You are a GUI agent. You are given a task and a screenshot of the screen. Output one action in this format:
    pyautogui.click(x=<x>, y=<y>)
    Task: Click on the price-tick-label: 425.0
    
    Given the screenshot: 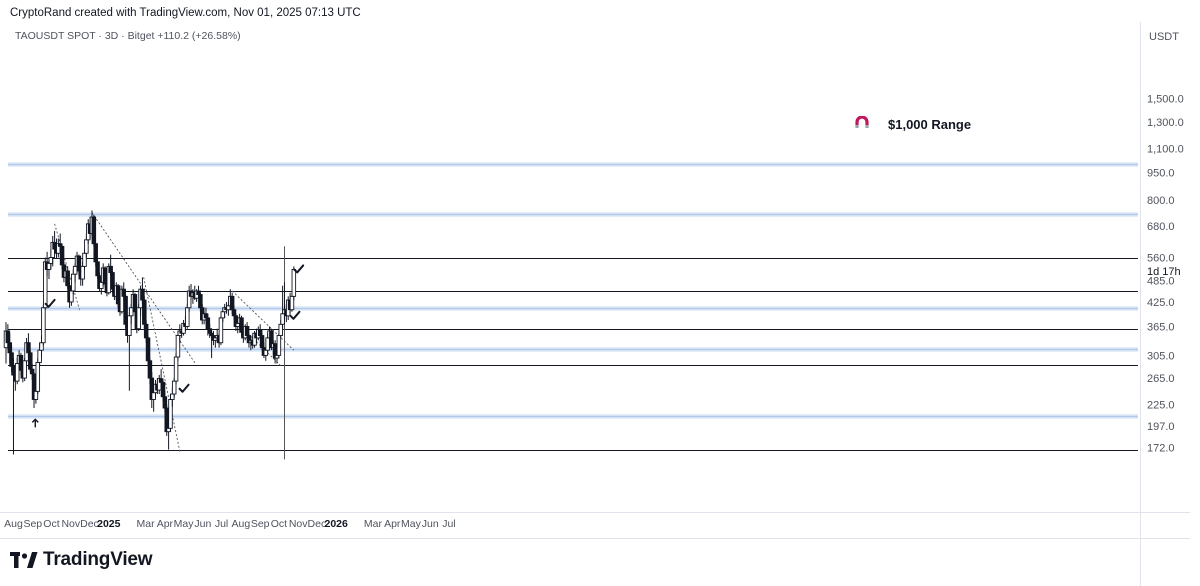 What is the action you would take?
    pyautogui.click(x=1161, y=303)
    